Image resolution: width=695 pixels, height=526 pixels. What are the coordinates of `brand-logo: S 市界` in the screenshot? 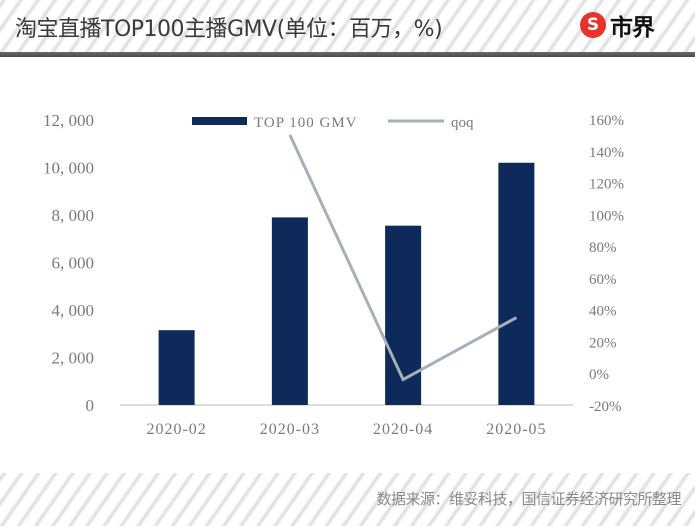 It's located at (617, 25).